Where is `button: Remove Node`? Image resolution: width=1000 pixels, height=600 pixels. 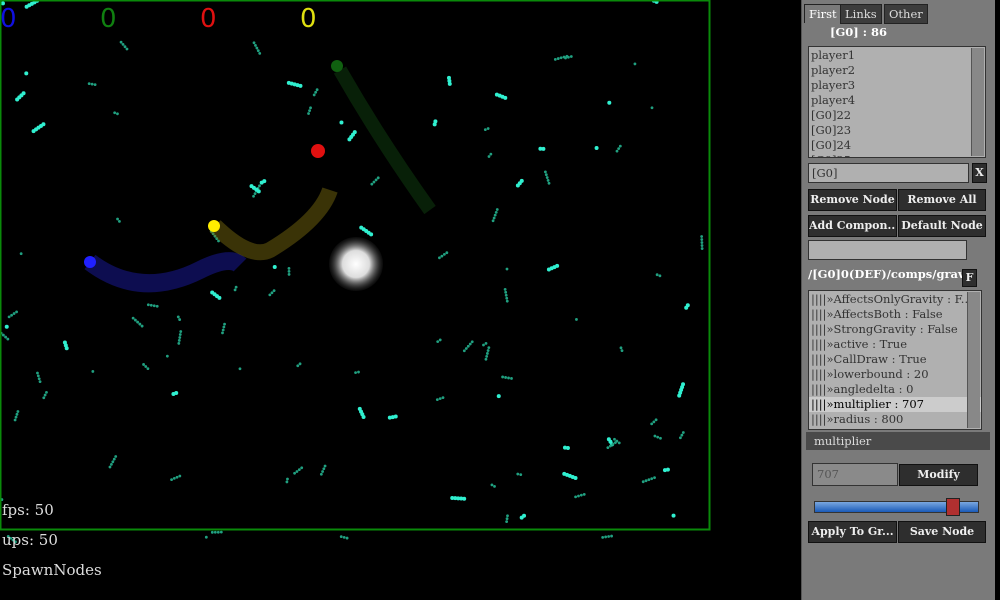
button: Remove Node is located at coordinates (852, 200).